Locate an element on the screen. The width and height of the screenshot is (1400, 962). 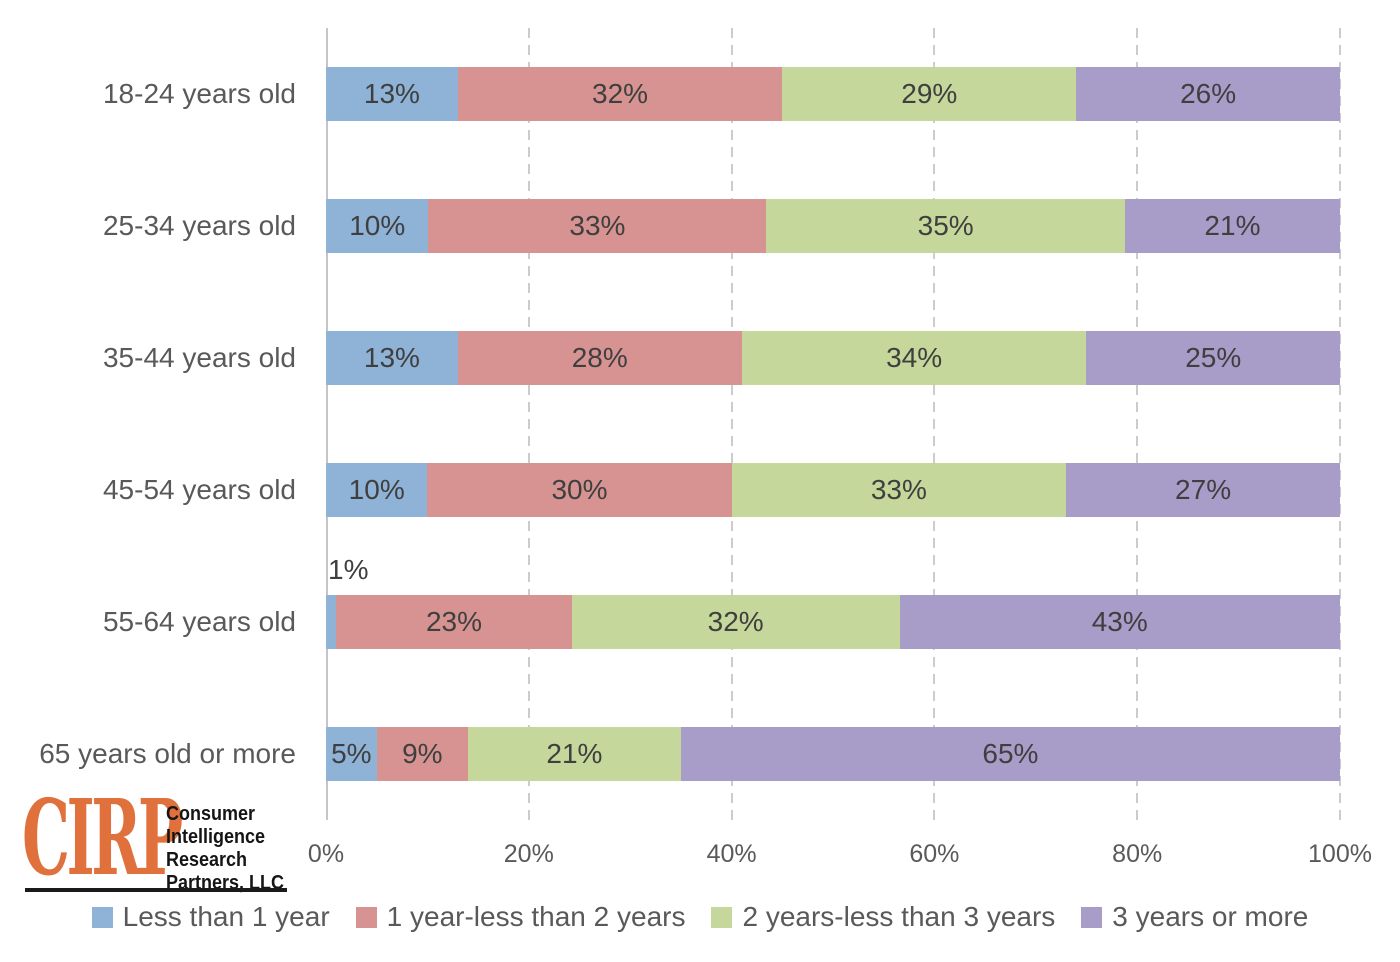
segment-value-label: 27% is located at coordinates (1203, 489).